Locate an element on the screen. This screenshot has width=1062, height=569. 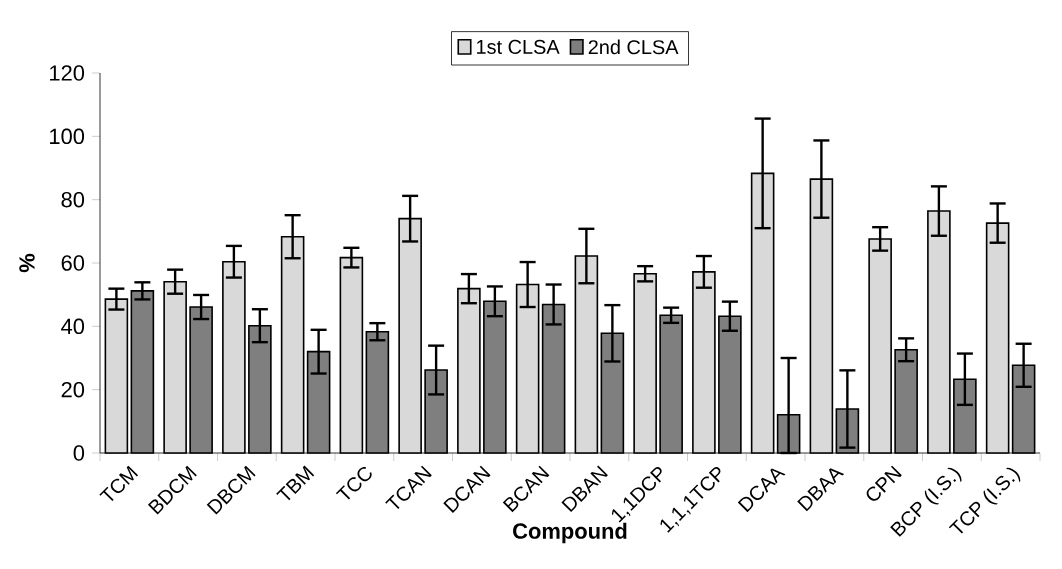
y-tick-label: 40 is located at coordinates (73, 326).